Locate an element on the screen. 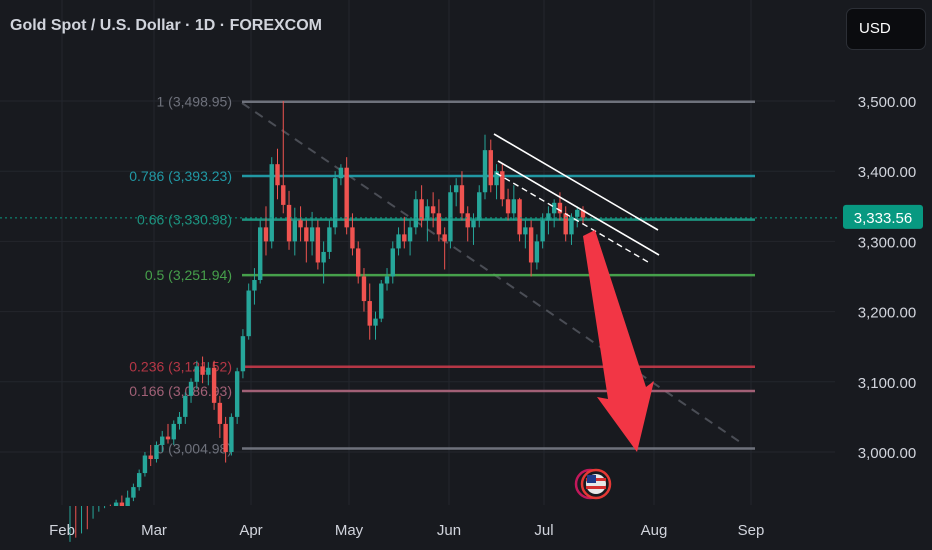  channel-upper-line is located at coordinates (576, 182).